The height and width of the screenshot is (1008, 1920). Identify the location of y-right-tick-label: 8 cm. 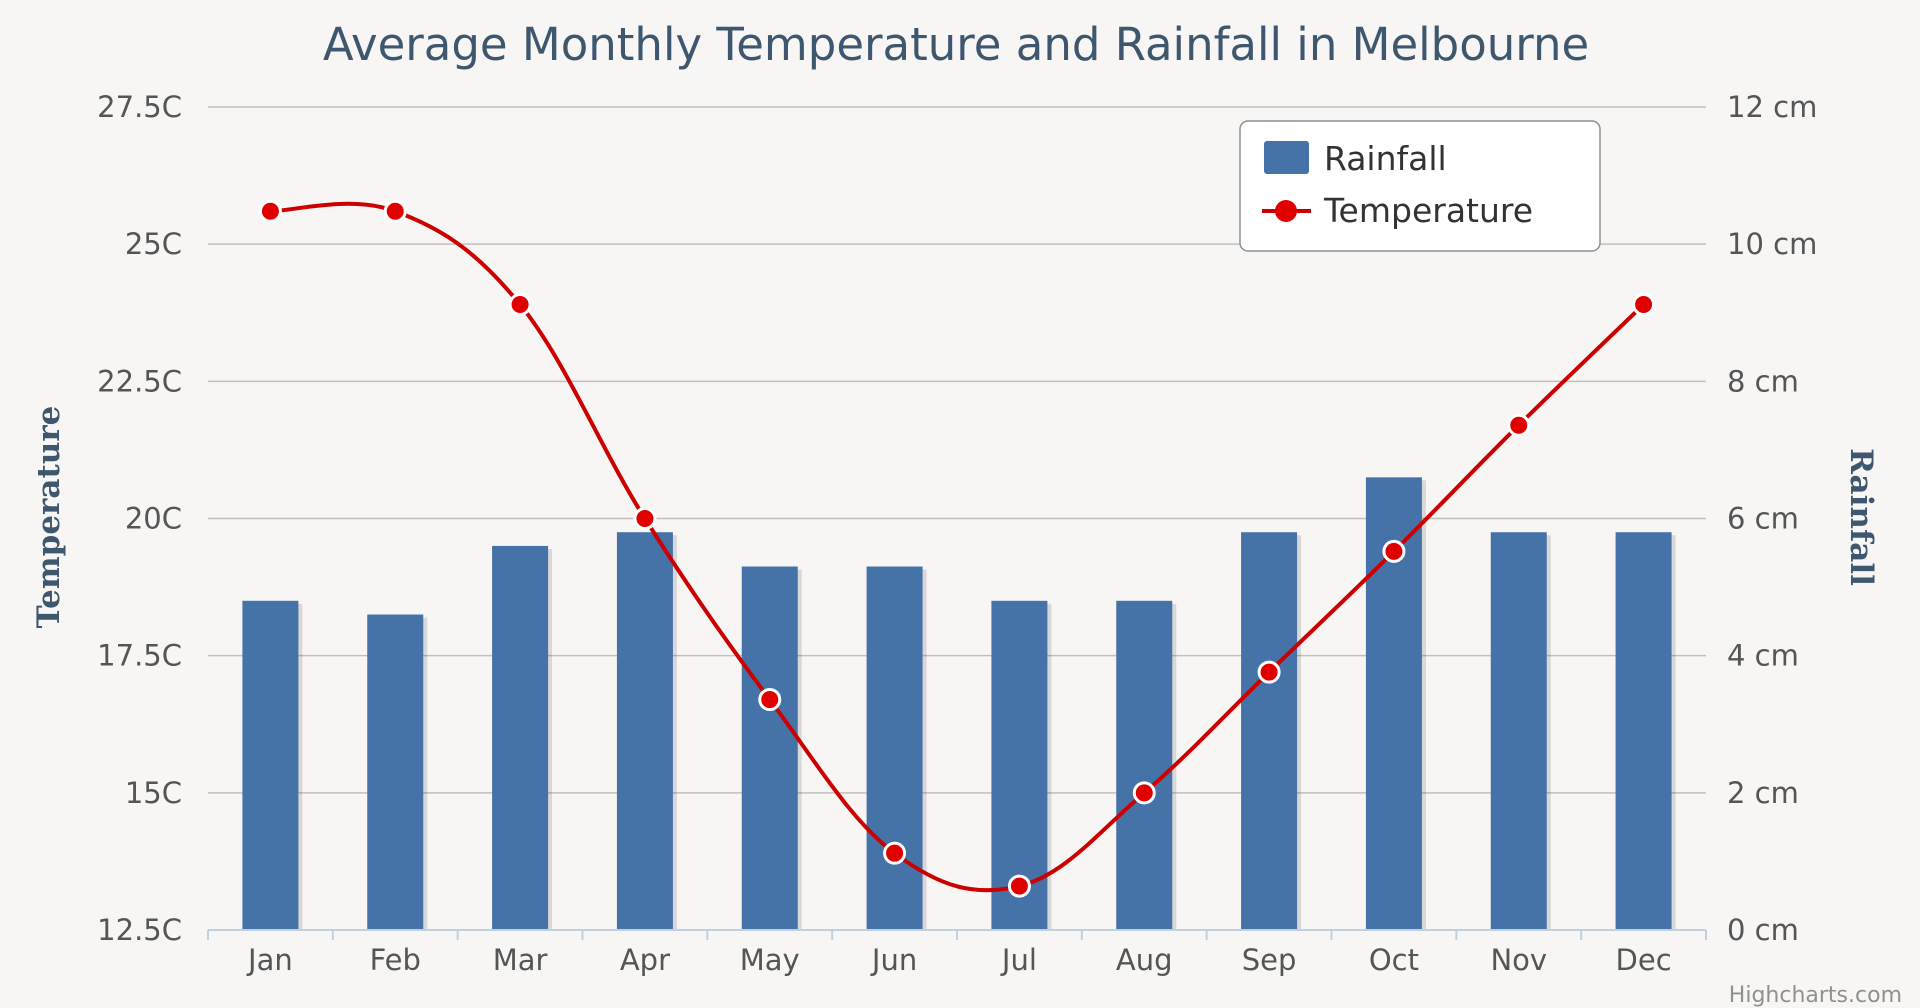
(1763, 381).